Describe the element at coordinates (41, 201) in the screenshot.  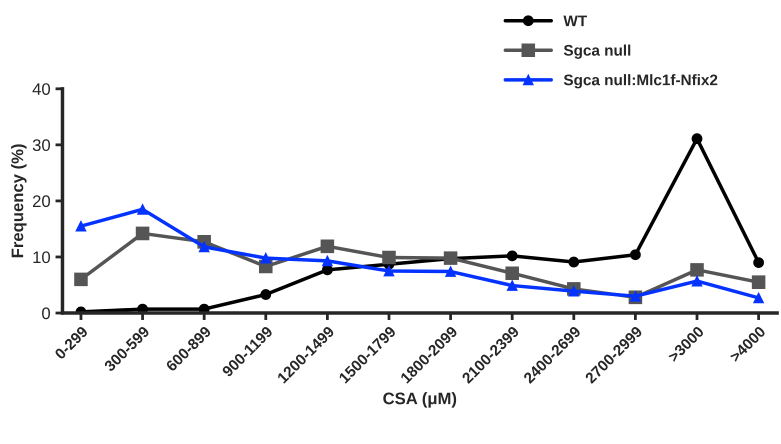
I see `y-tick-label: 20` at that location.